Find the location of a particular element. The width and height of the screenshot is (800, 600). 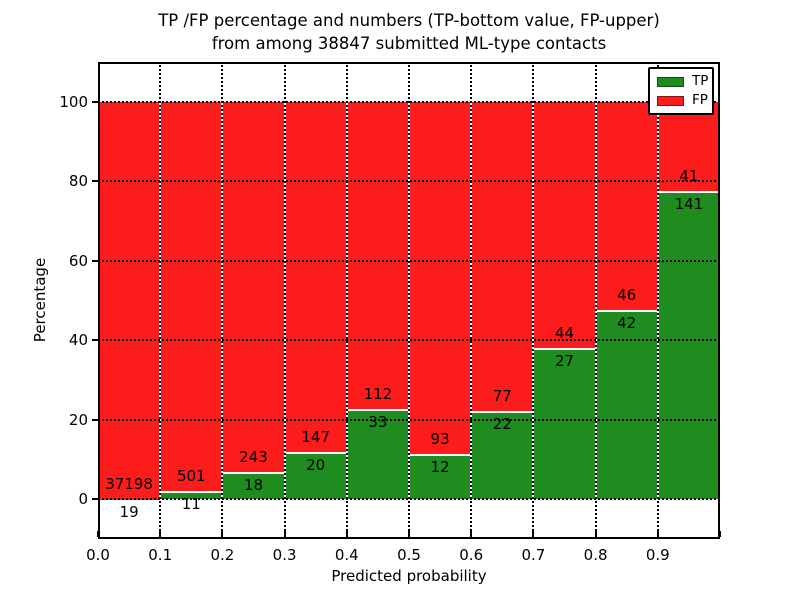

tp-count-label: 42 is located at coordinates (627, 322).